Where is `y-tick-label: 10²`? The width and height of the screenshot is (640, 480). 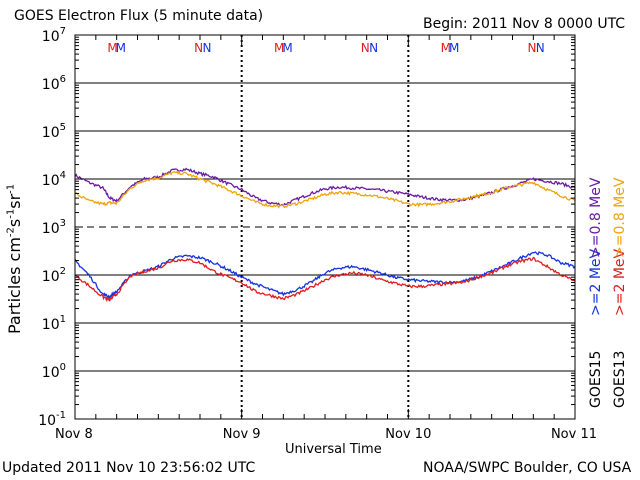
y-tick-label: 10² is located at coordinates (54, 275).